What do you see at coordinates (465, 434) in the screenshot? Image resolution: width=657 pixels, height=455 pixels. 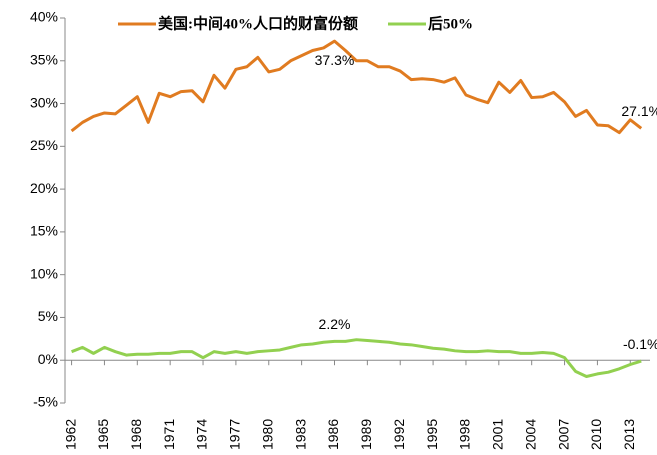 I see `x-tick-label: 1998` at bounding box center [465, 434].